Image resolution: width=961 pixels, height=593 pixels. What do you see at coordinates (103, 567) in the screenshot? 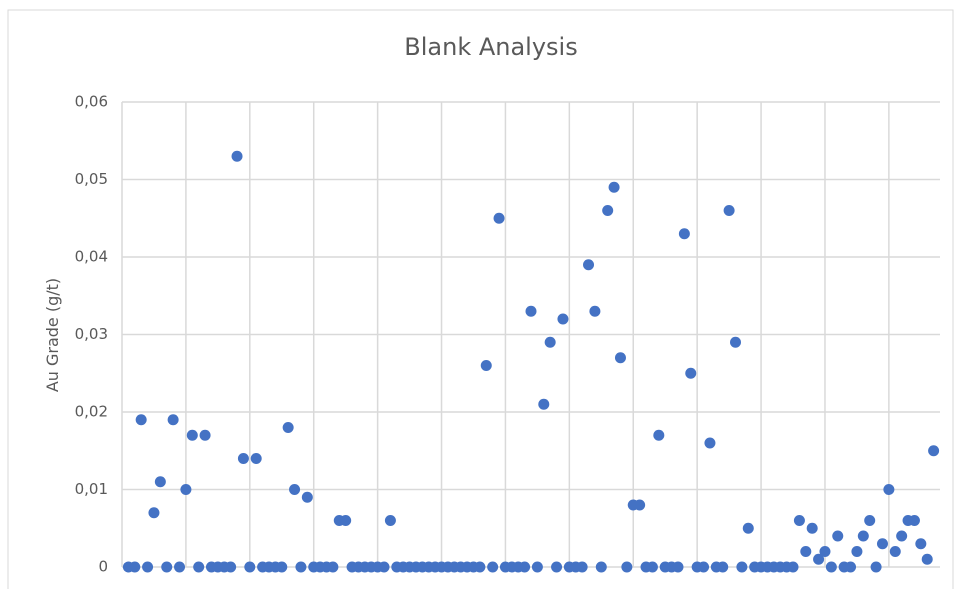
I see `y-tick-label: 0` at bounding box center [103, 567].